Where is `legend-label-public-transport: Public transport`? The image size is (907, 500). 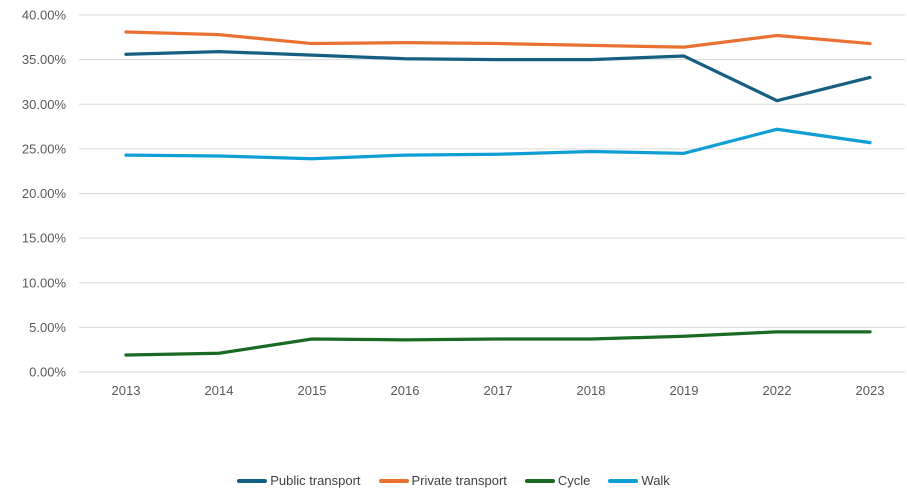 legend-label-public-transport: Public transport is located at coordinates (315, 480).